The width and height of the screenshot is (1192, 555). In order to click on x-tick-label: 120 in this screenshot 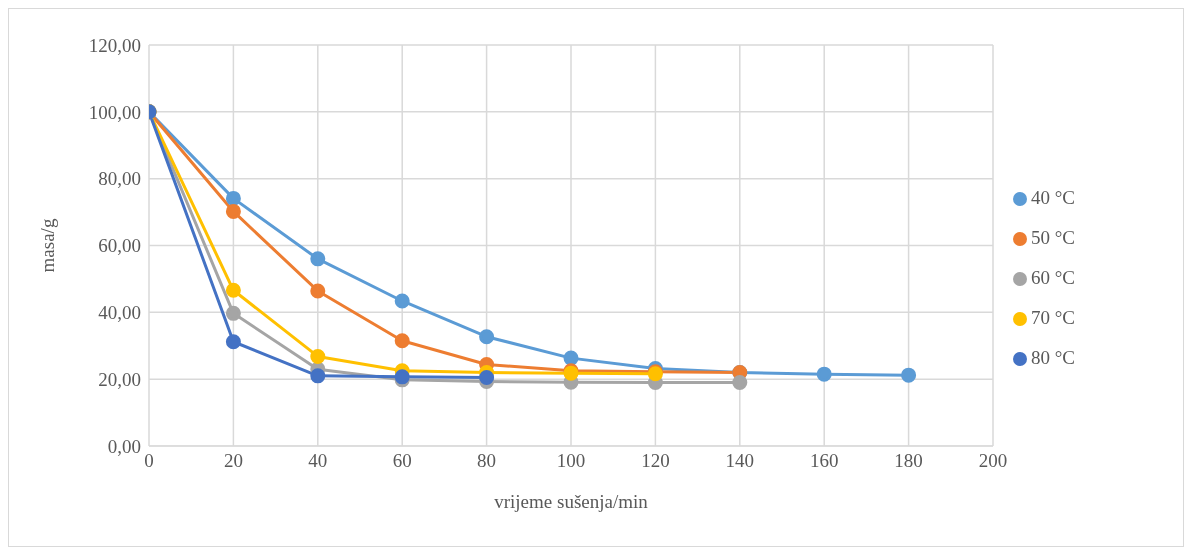, I will do `click(655, 461)`.